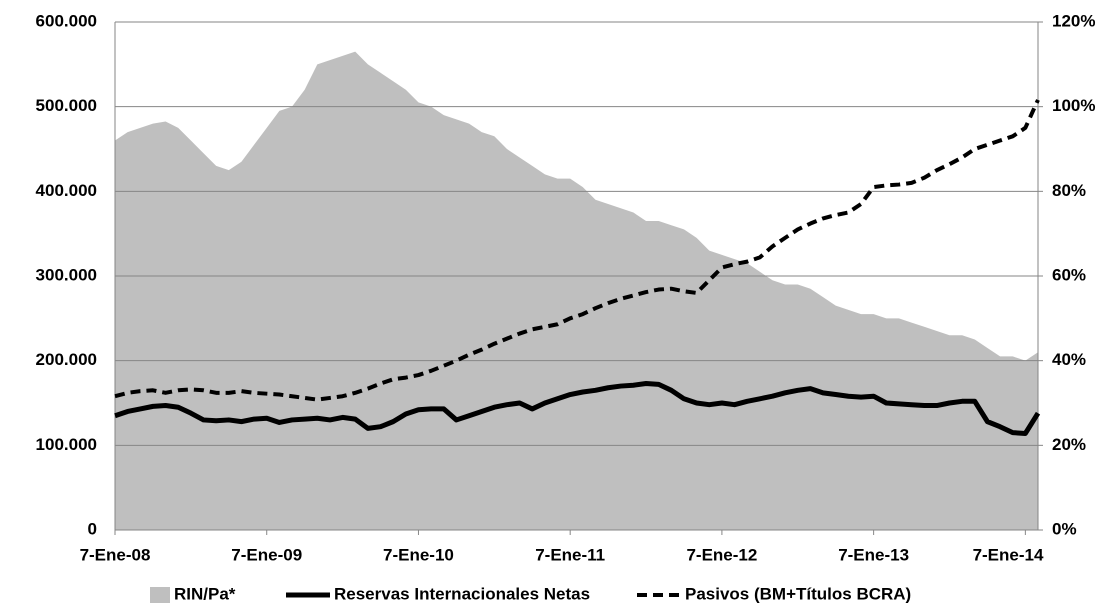  I want to click on x-tick-label: 7-Ene-12, so click(721, 554).